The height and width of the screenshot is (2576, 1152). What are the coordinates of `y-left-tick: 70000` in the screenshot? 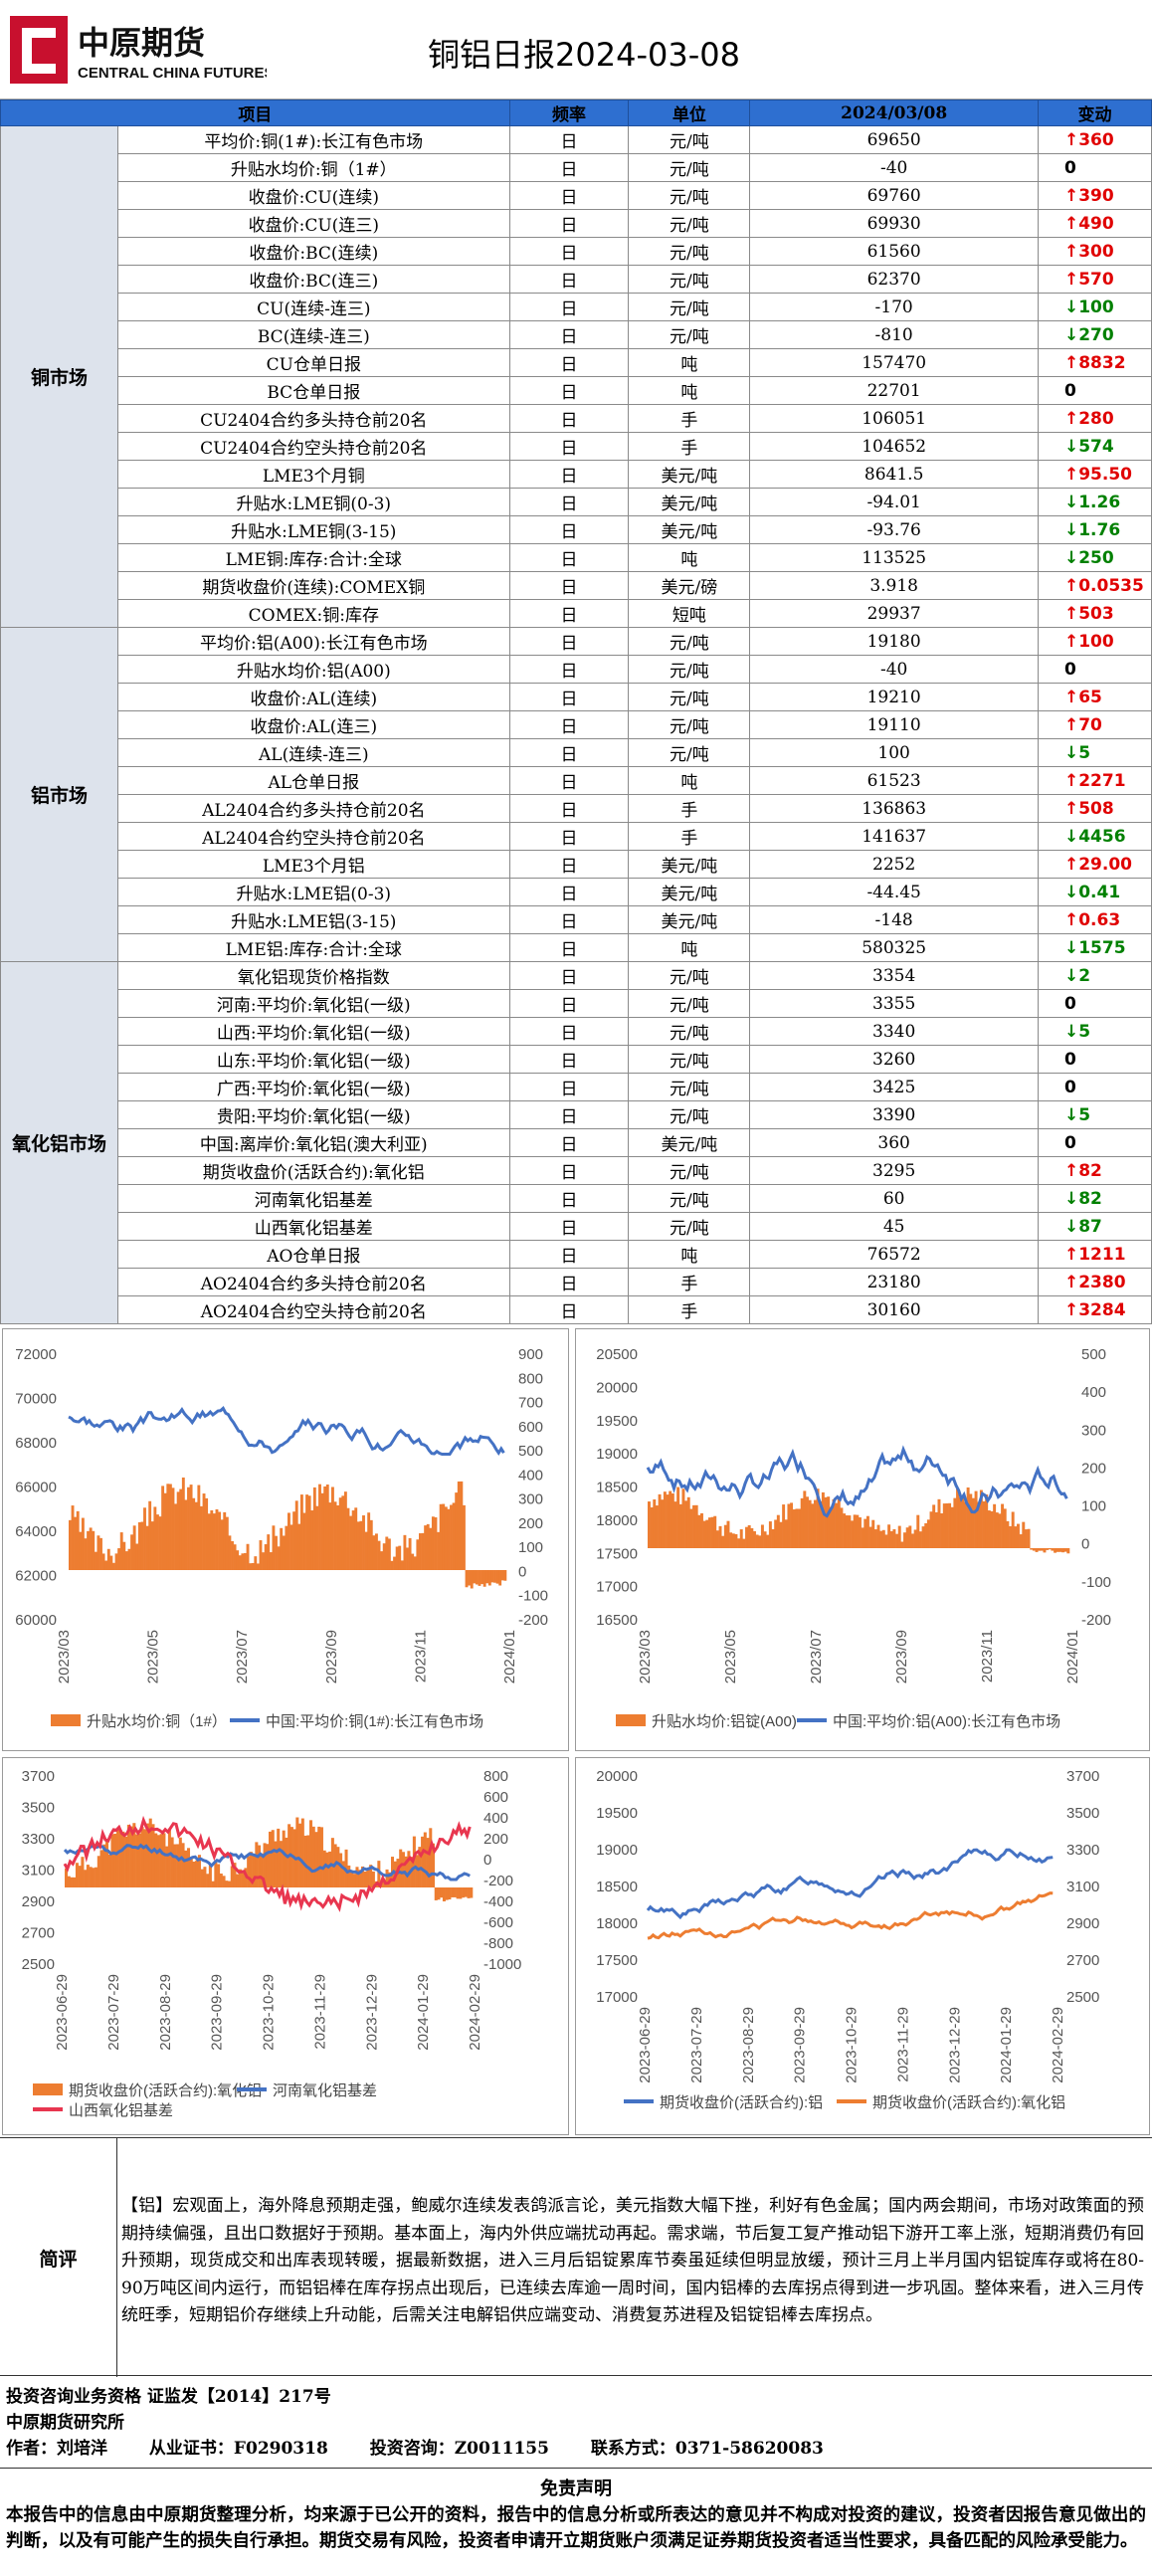 It's located at (36, 1399).